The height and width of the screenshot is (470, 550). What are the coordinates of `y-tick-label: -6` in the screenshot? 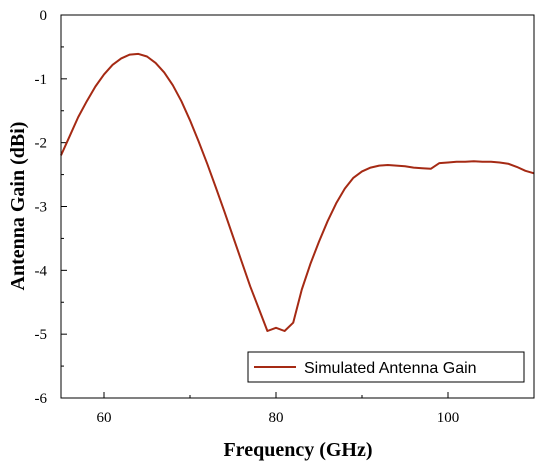 It's located at (41, 399).